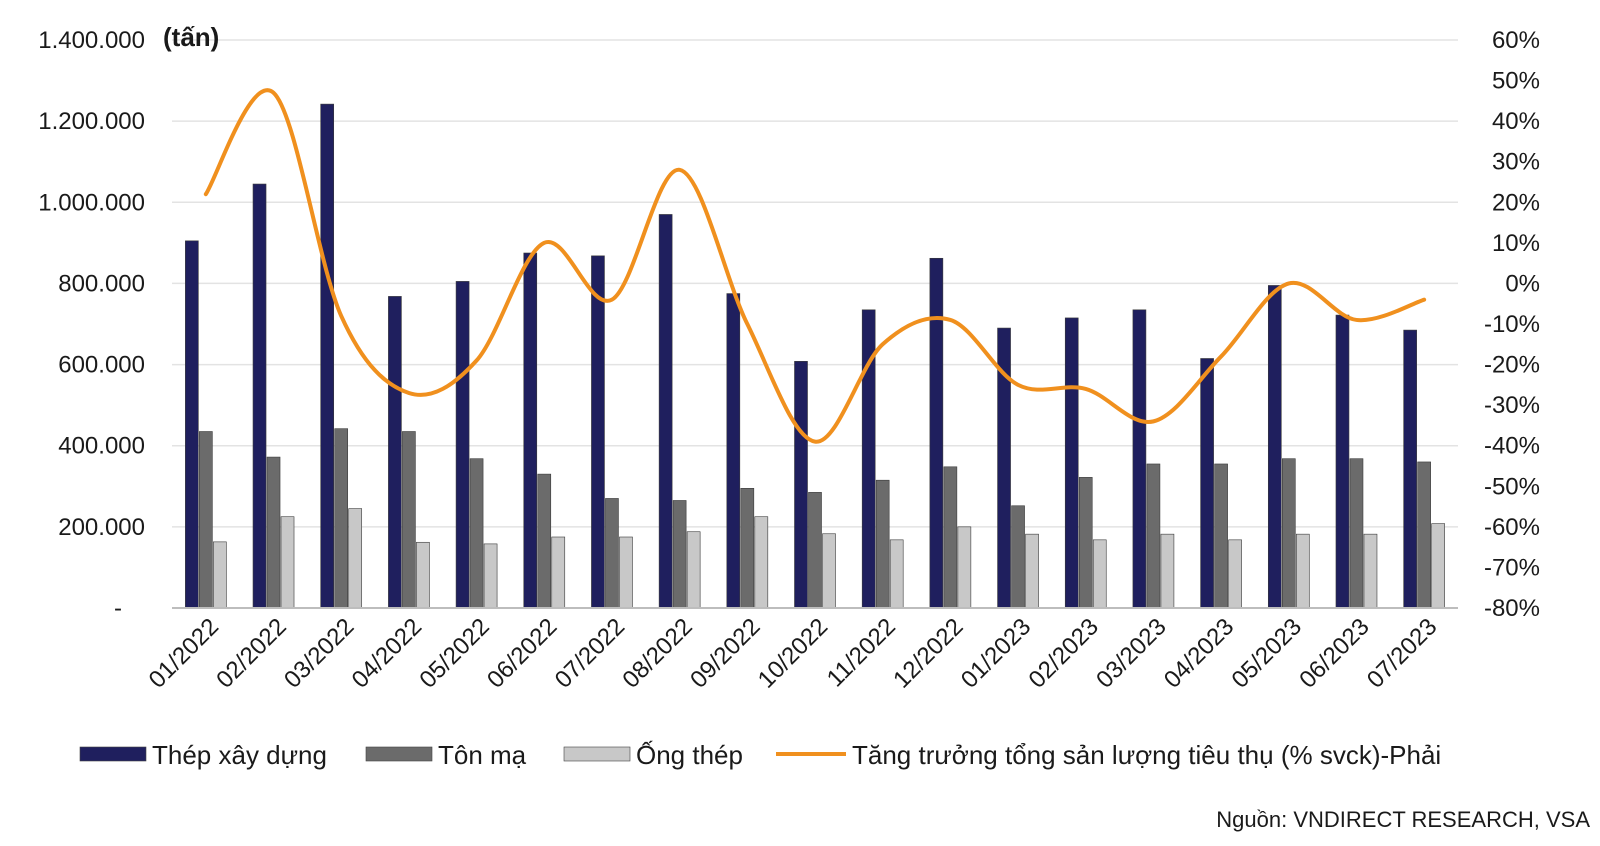  What do you see at coordinates (251, 653) in the screenshot?
I see `x-tick-label: 02/2022` at bounding box center [251, 653].